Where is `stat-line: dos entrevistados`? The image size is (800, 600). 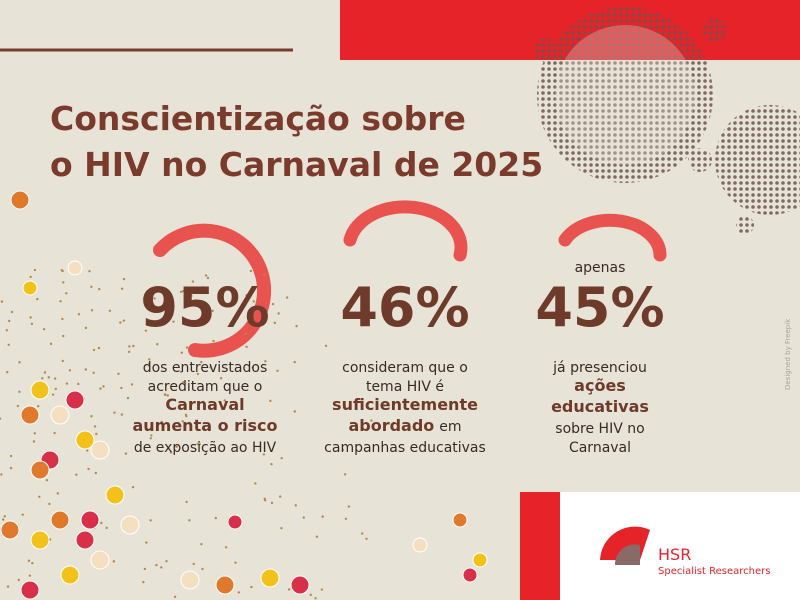 stat-line: dos entrevistados is located at coordinates (205, 368).